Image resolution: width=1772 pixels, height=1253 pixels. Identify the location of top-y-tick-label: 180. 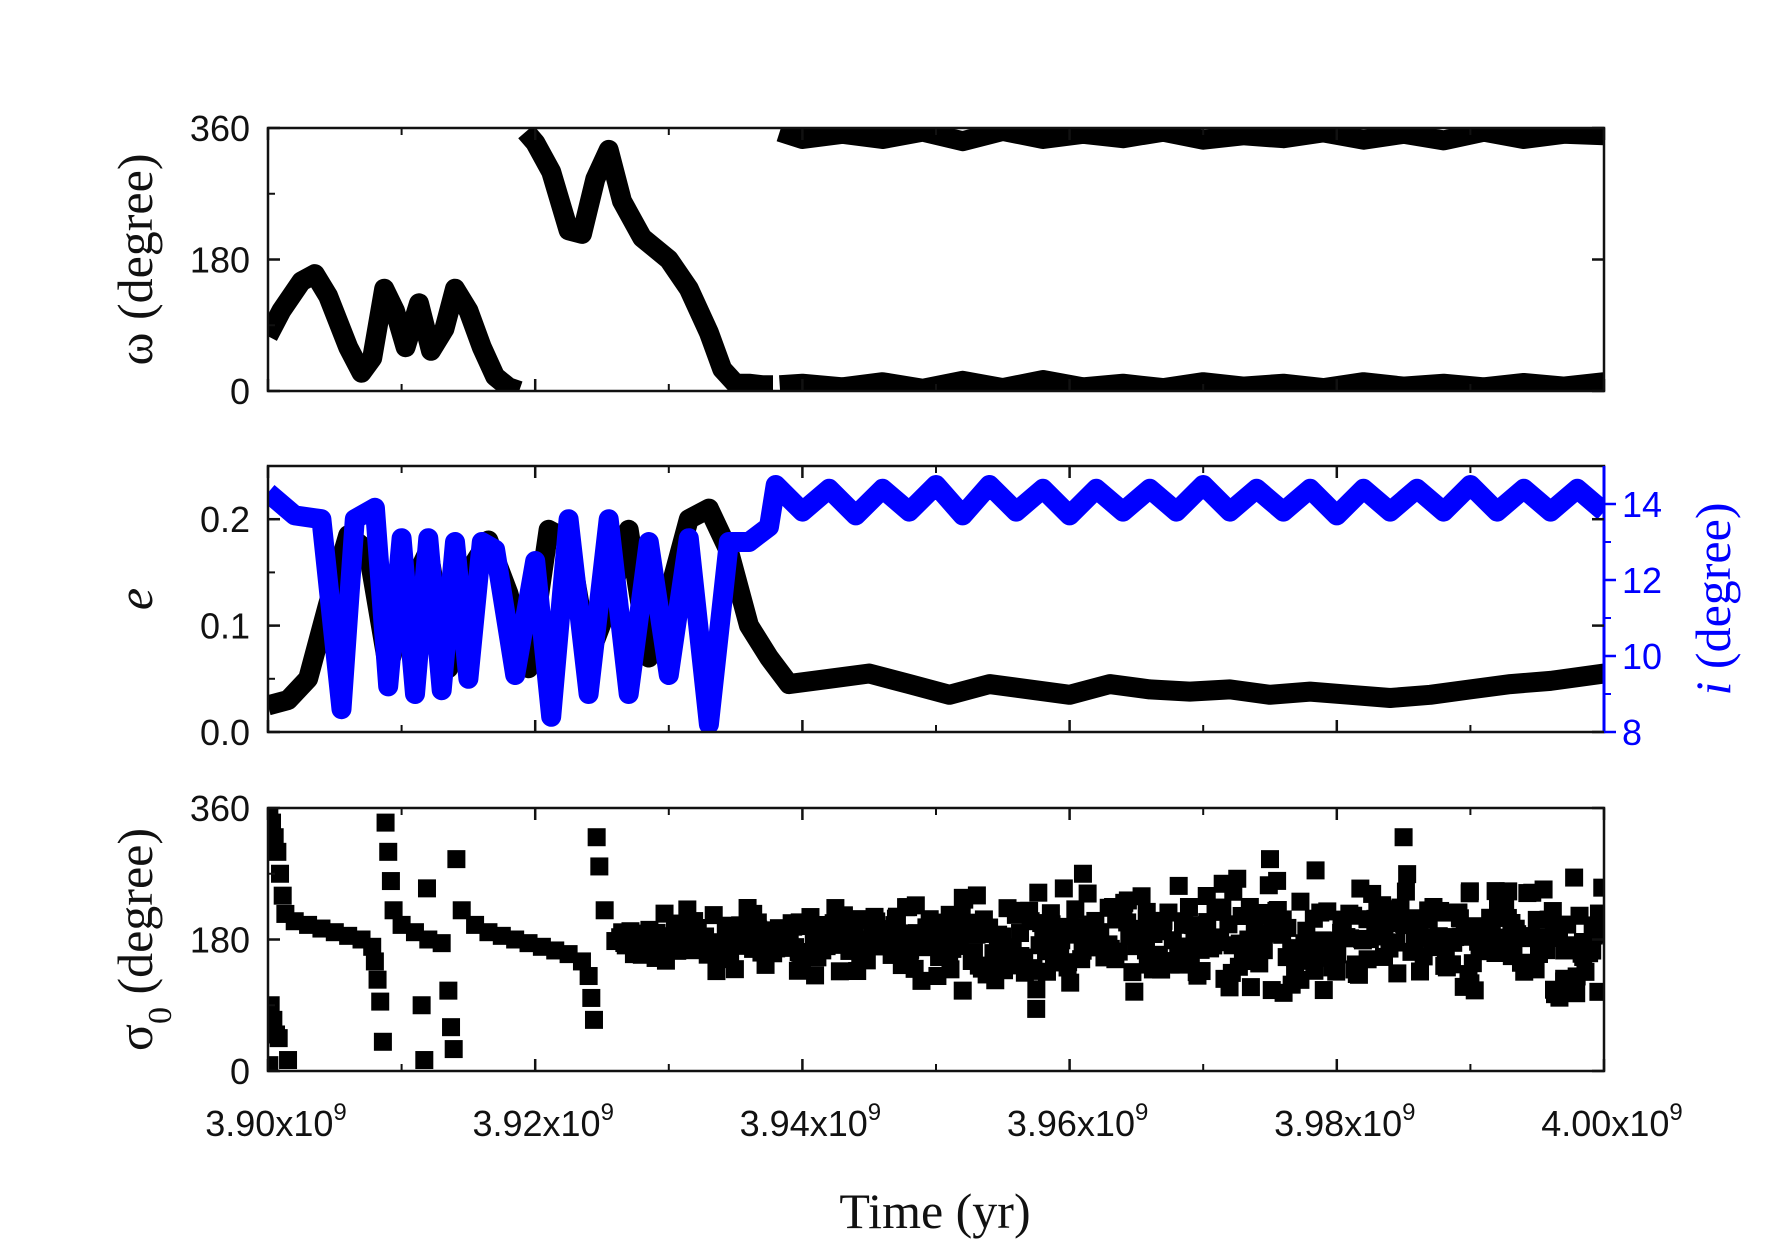
(220, 260).